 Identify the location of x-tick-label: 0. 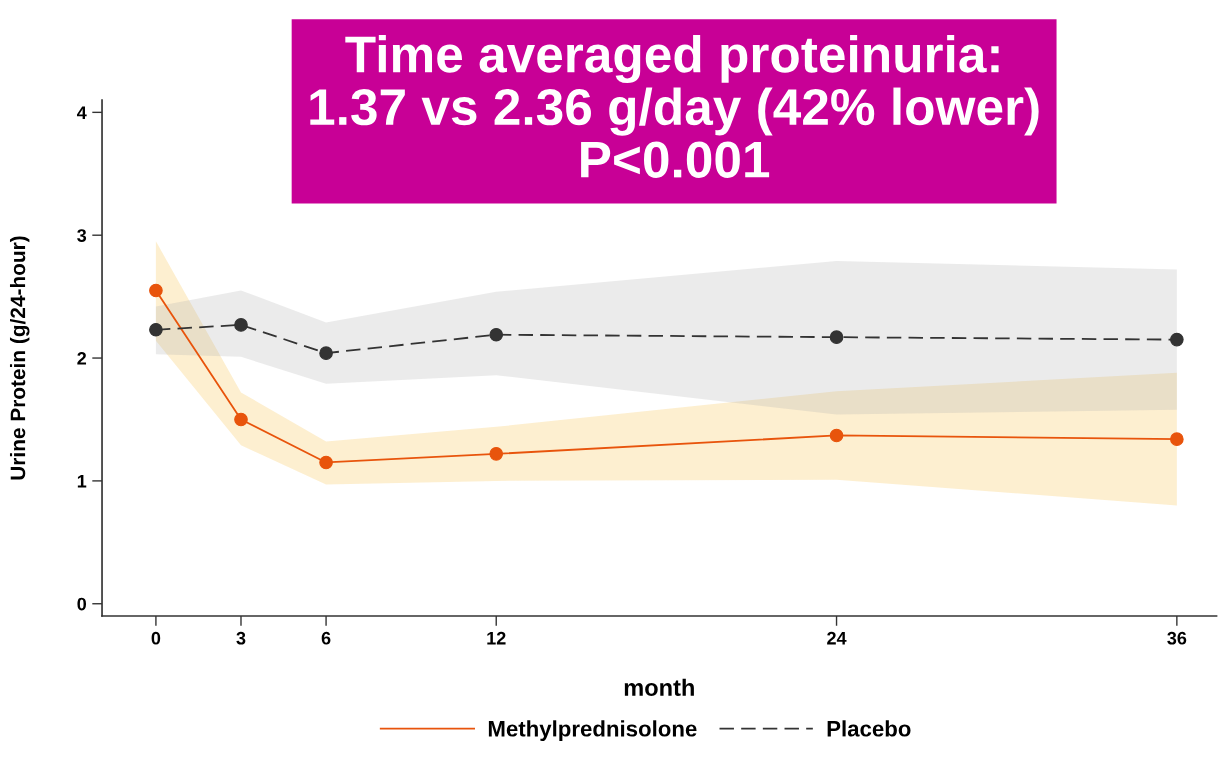
(156, 638).